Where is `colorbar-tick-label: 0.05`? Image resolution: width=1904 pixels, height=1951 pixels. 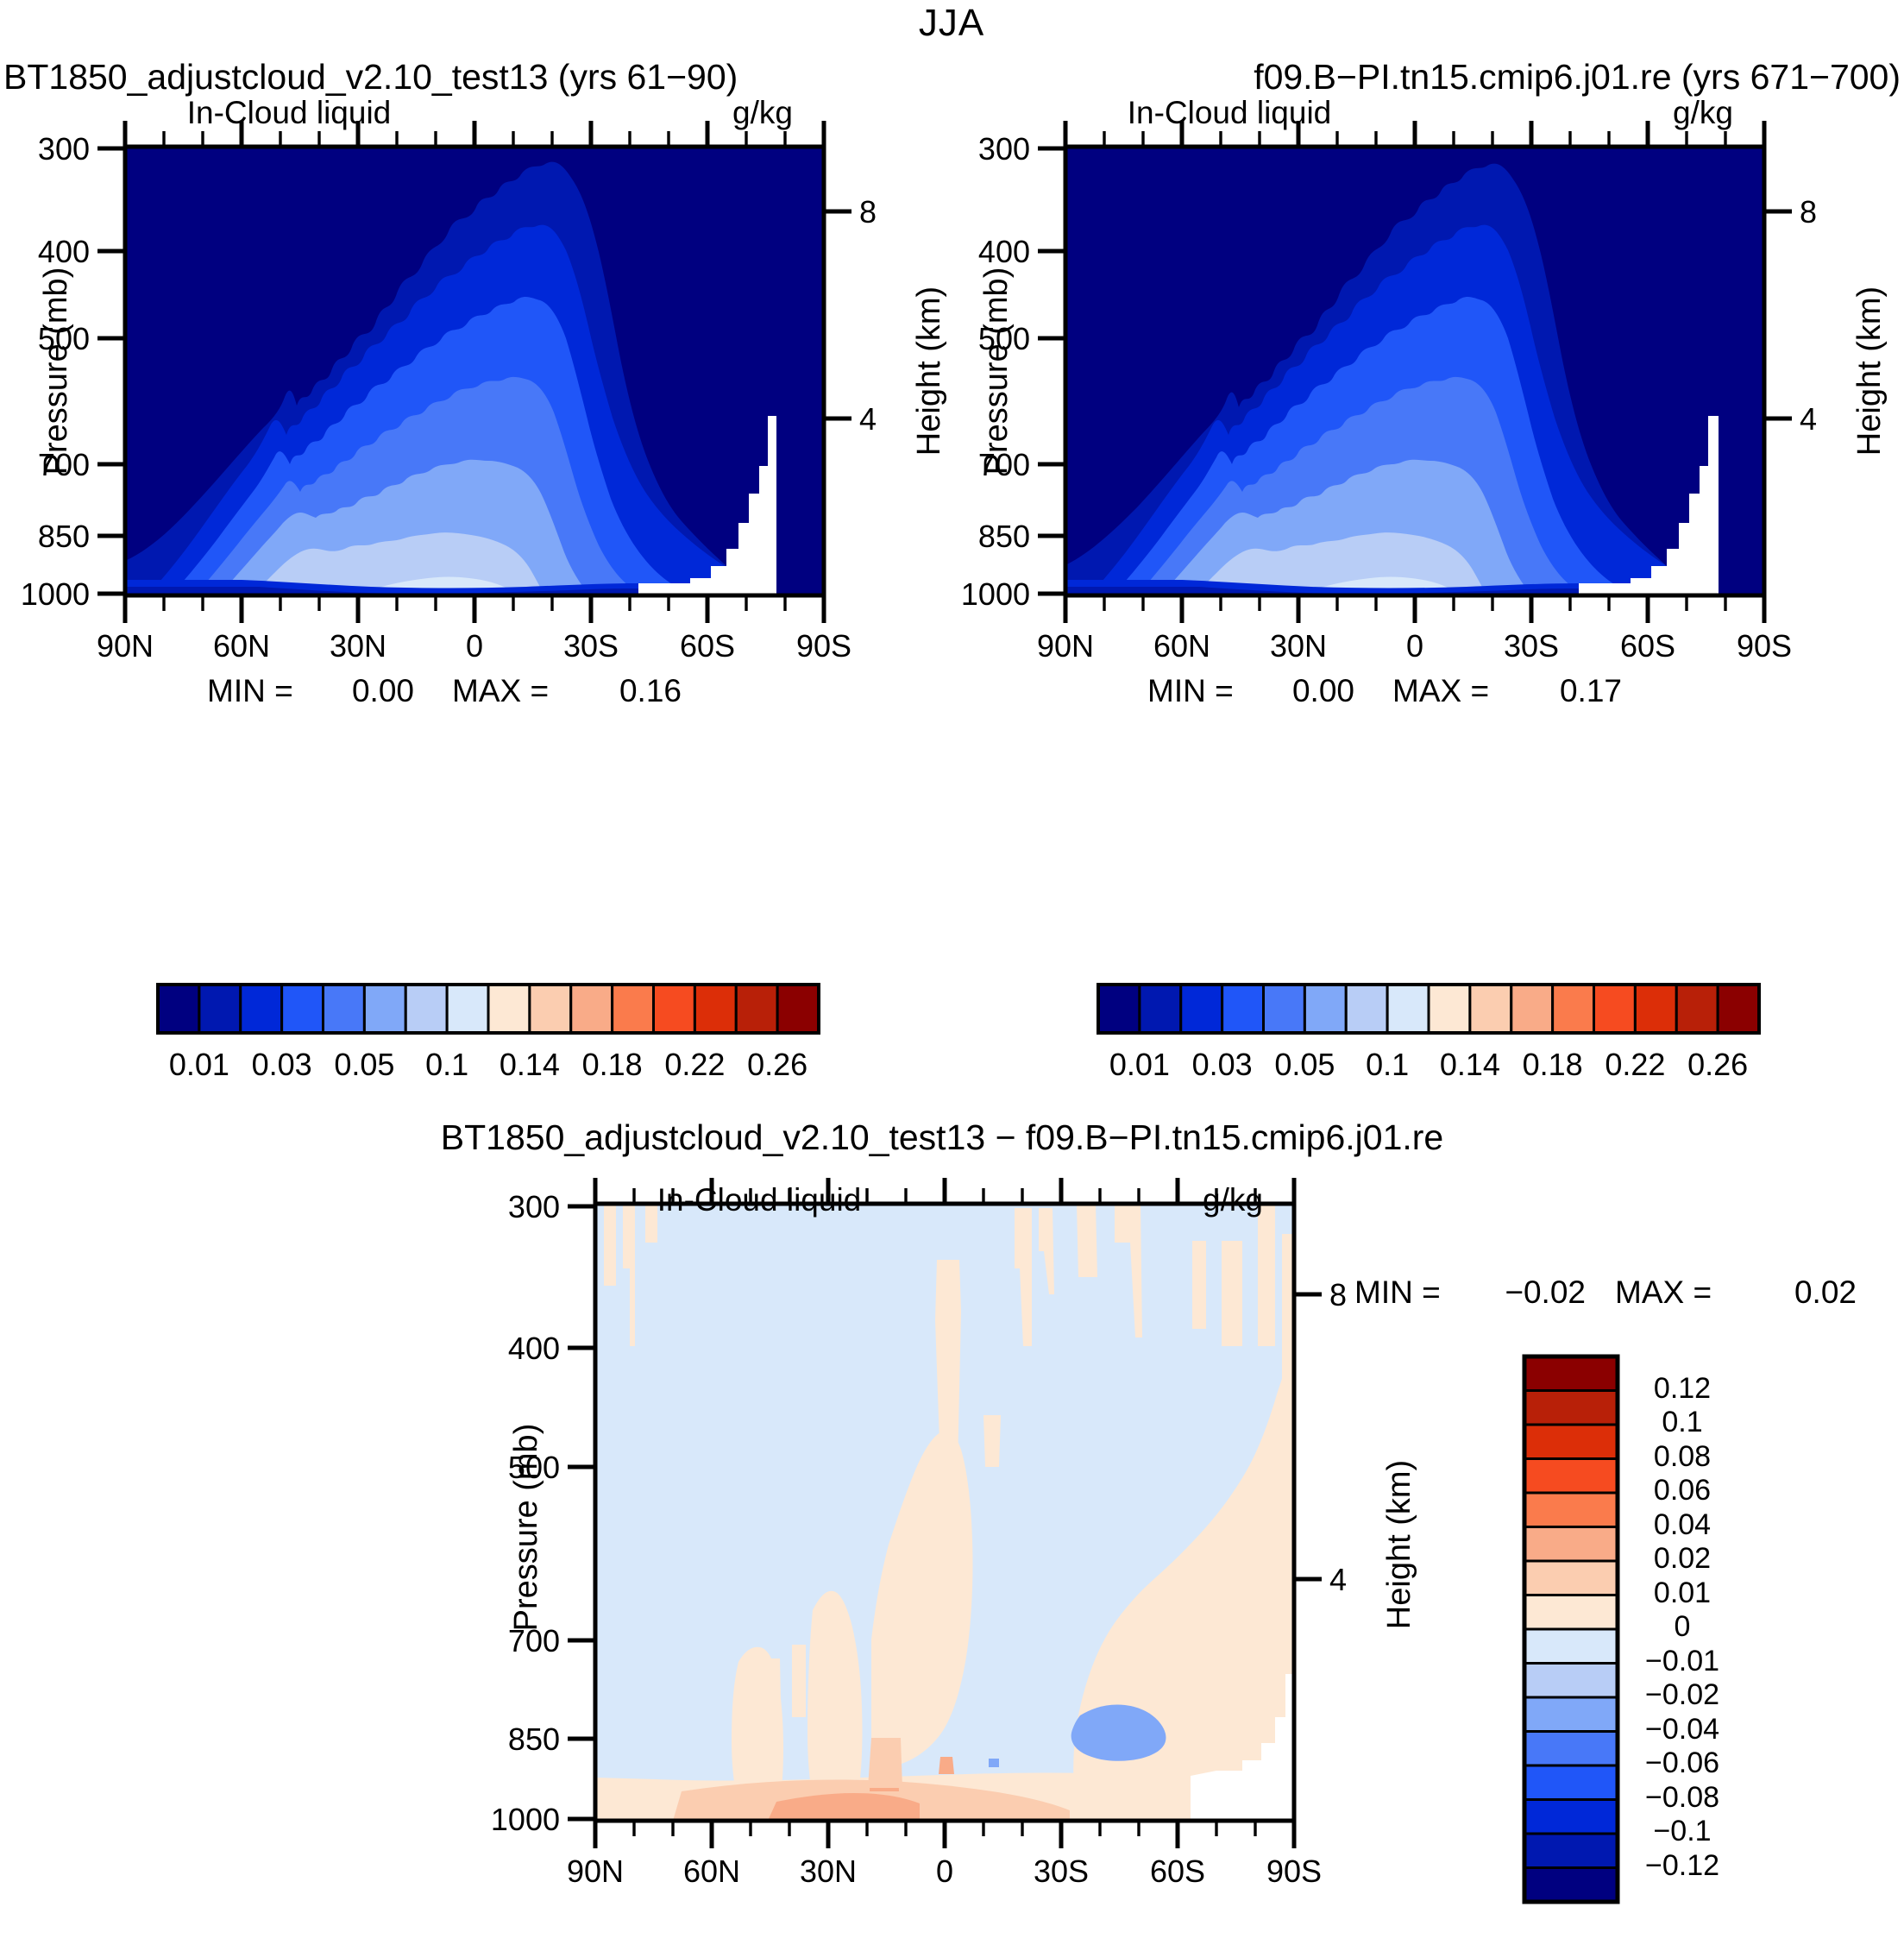 colorbar-tick-label: 0.05 is located at coordinates (1305, 1064).